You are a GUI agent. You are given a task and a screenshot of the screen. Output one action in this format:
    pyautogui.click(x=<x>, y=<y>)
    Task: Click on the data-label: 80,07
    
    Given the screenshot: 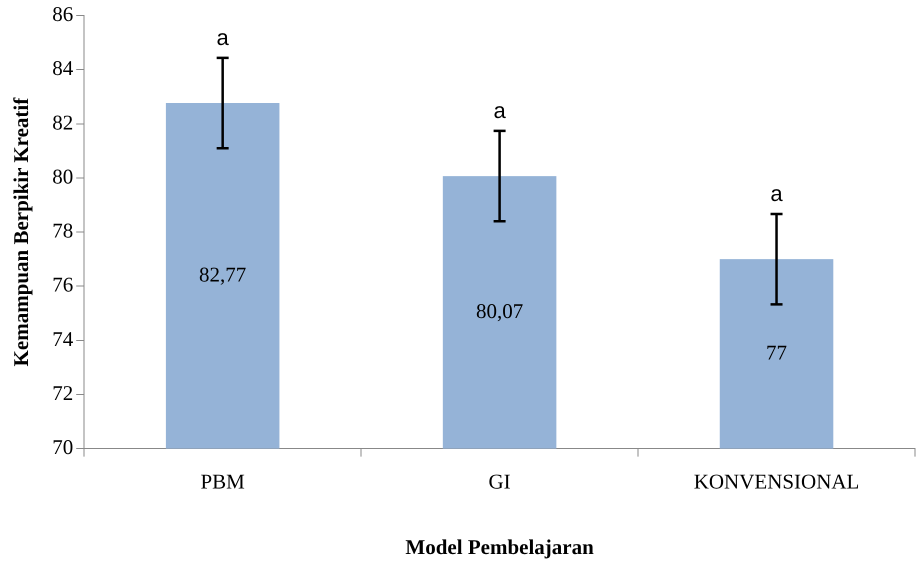 What is the action you would take?
    pyautogui.click(x=500, y=310)
    